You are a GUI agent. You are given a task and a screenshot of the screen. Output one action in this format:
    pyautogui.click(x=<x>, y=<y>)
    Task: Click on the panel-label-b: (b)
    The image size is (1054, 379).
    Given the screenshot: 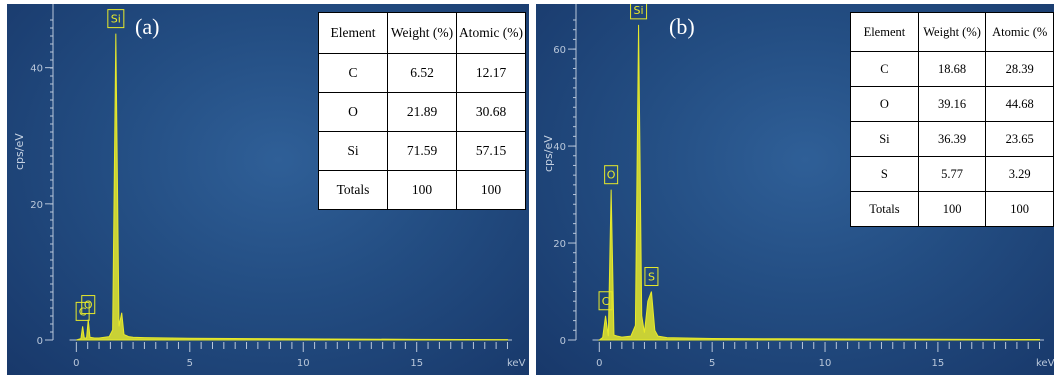 What is the action you would take?
    pyautogui.click(x=682, y=26)
    